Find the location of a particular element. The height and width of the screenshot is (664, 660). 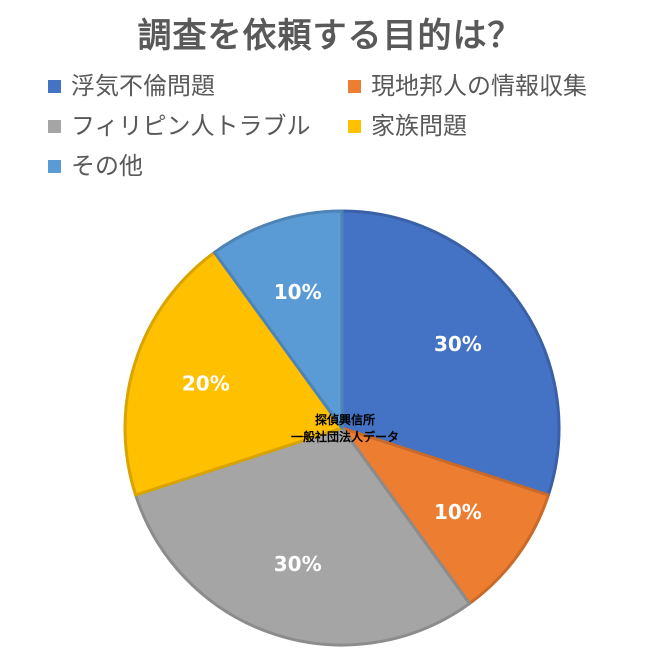

data-label-2: 30% is located at coordinates (298, 564).